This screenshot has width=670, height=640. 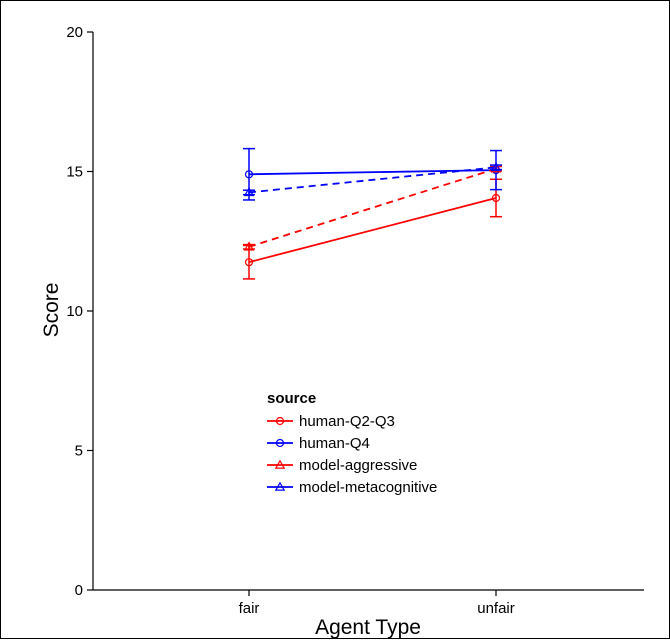 What do you see at coordinates (79, 451) in the screenshot?
I see `y-tick-label: 5` at bounding box center [79, 451].